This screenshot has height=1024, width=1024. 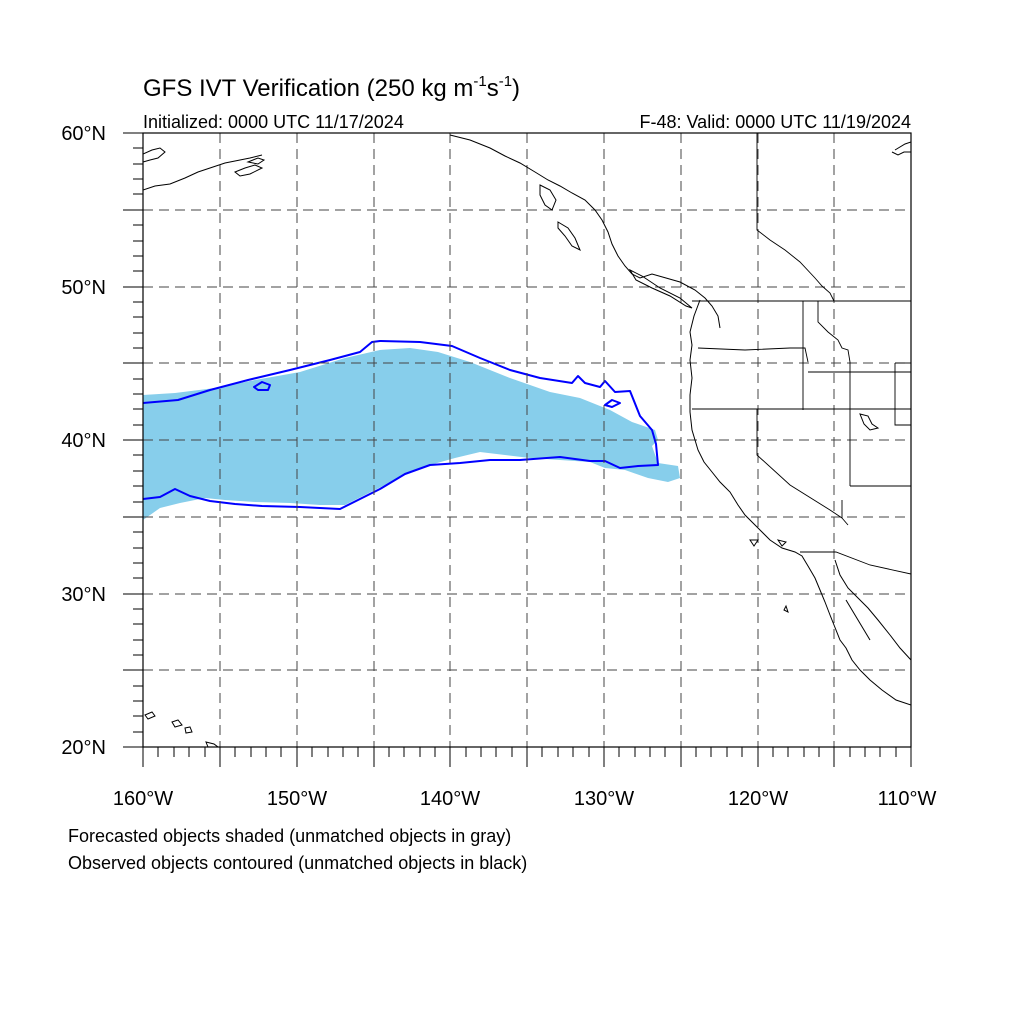 I want to click on observed-object-small-contour, so click(x=262, y=386).